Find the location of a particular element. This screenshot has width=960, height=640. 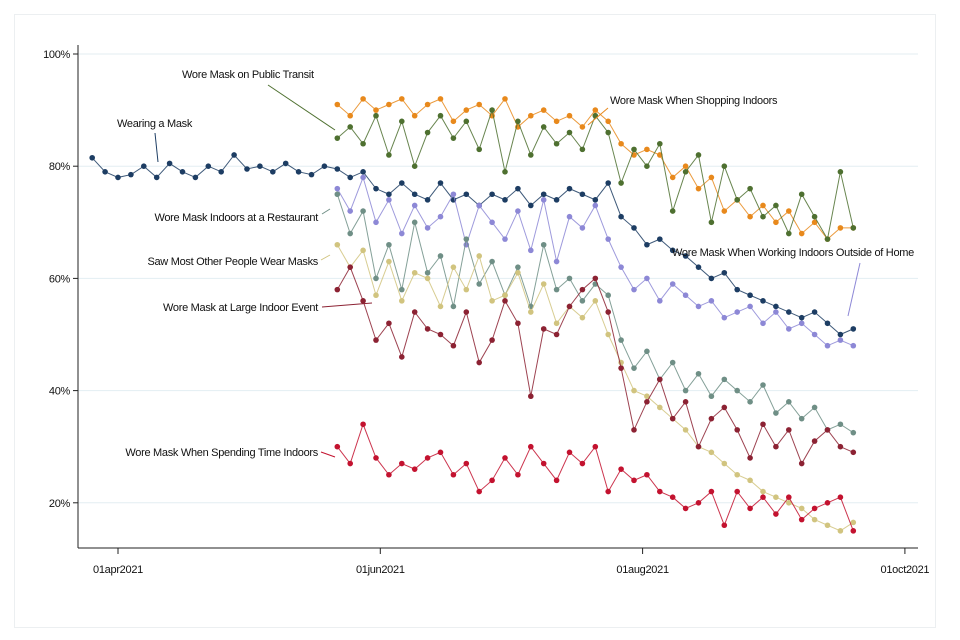

y-tick-label: 60% is located at coordinates (60, 279).